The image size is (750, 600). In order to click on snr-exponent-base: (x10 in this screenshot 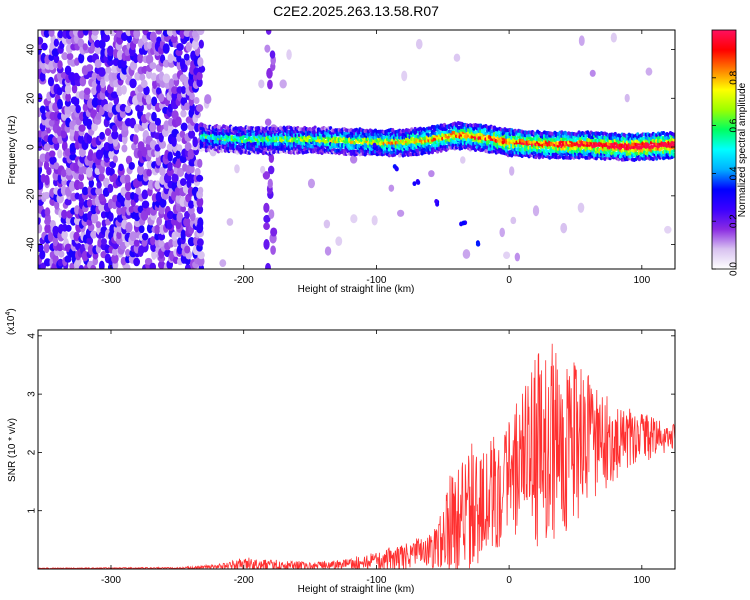, I will do `click(11, 325)`.